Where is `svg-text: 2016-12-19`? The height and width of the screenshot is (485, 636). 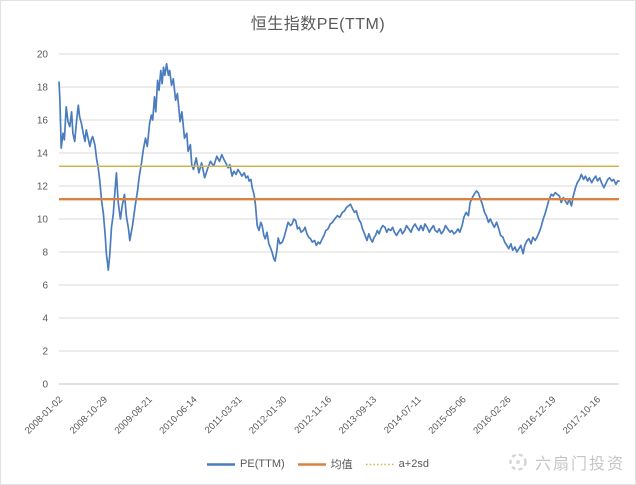
svg-text: 2016-12-19 is located at coordinates (537, 415).